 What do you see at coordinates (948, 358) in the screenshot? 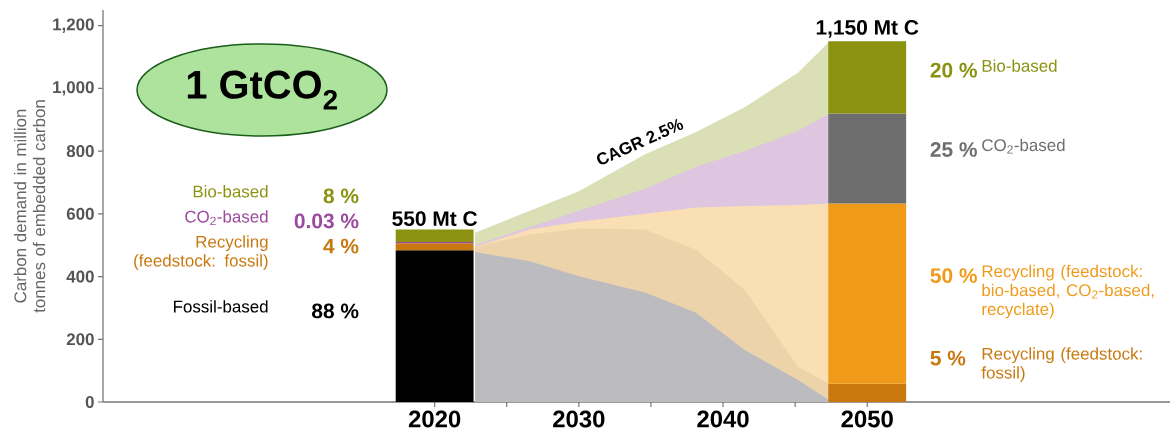
I see `annotation: 5 %` at bounding box center [948, 358].